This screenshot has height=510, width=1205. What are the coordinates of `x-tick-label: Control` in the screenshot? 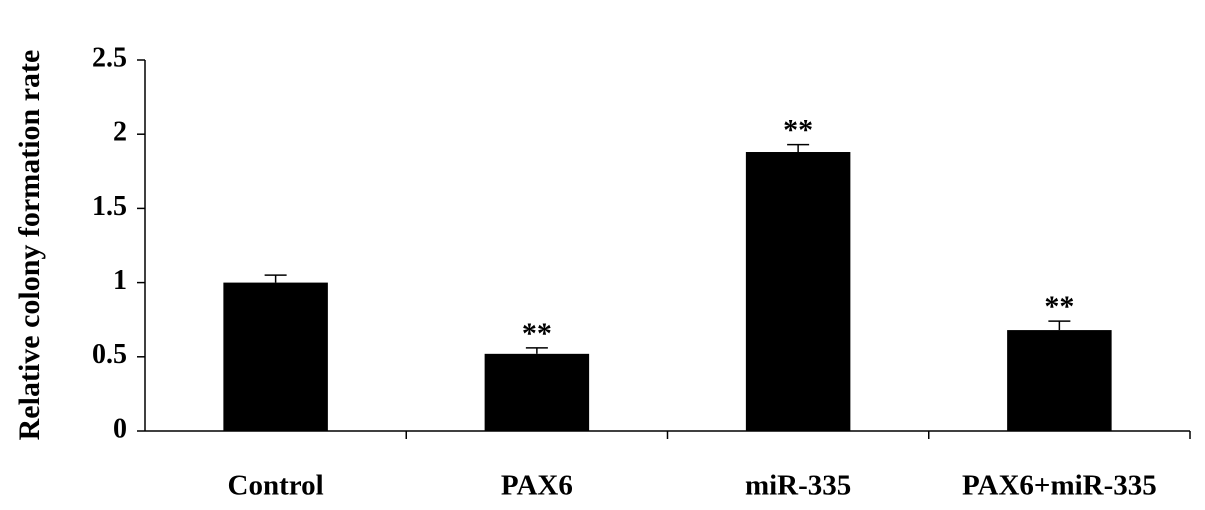 It's located at (276, 486).